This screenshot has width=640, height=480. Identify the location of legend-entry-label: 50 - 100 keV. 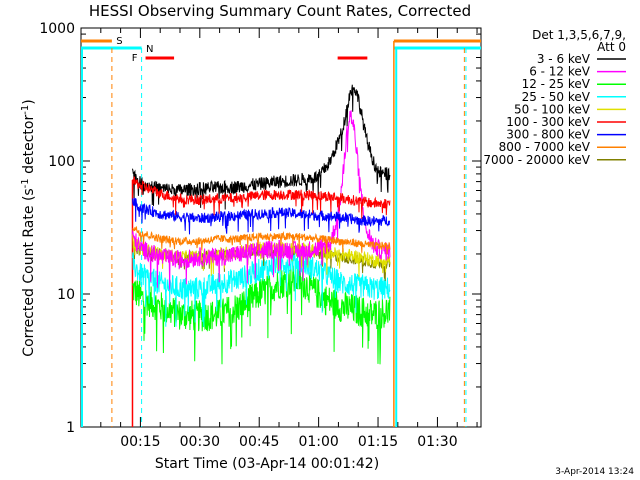
(552, 109).